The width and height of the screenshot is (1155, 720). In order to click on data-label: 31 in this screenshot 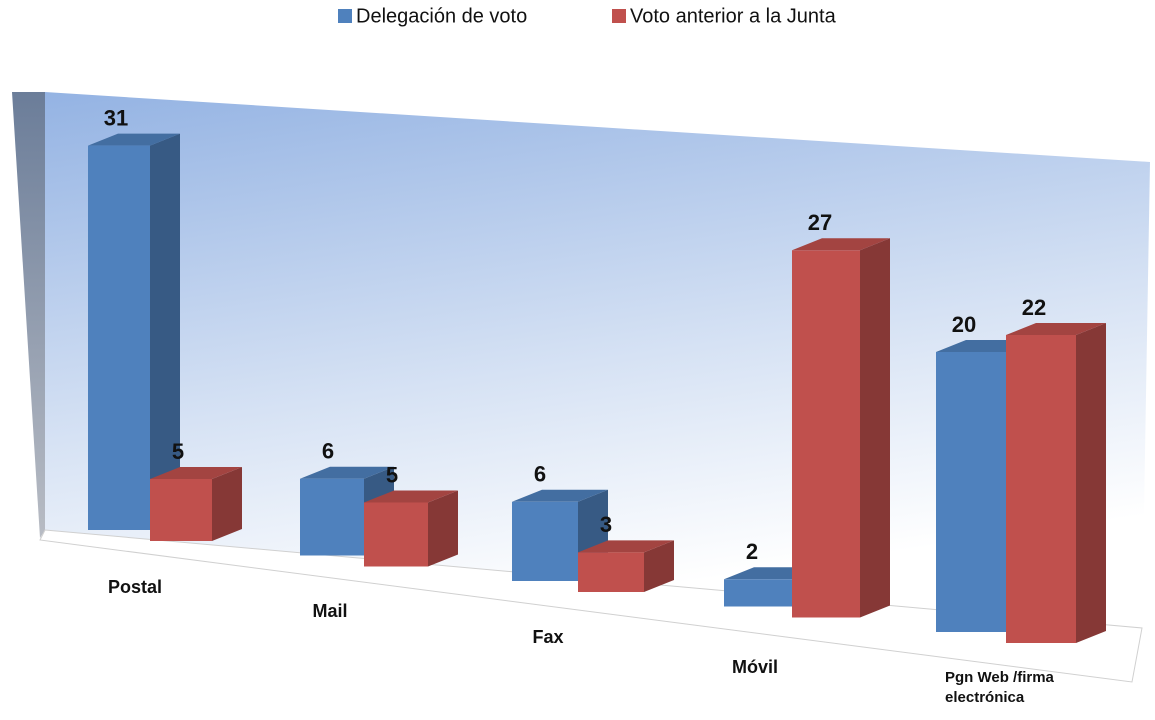, I will do `click(116, 117)`.